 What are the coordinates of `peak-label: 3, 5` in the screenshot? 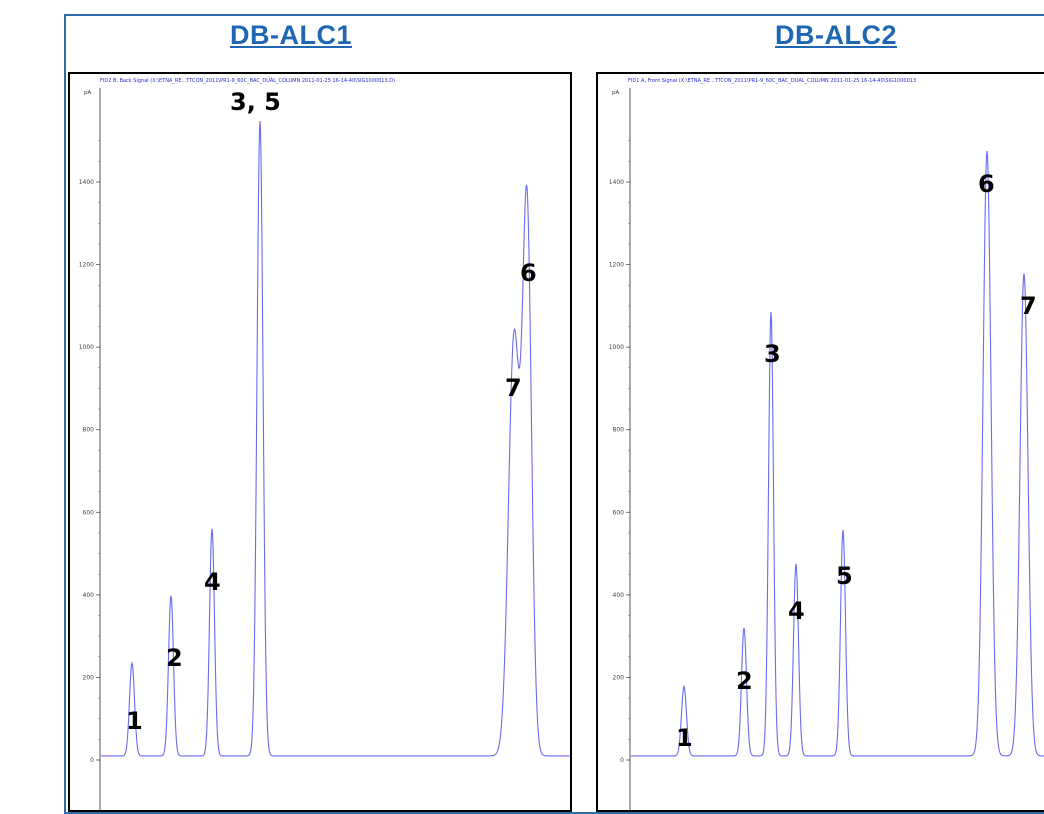 It's located at (255, 102).